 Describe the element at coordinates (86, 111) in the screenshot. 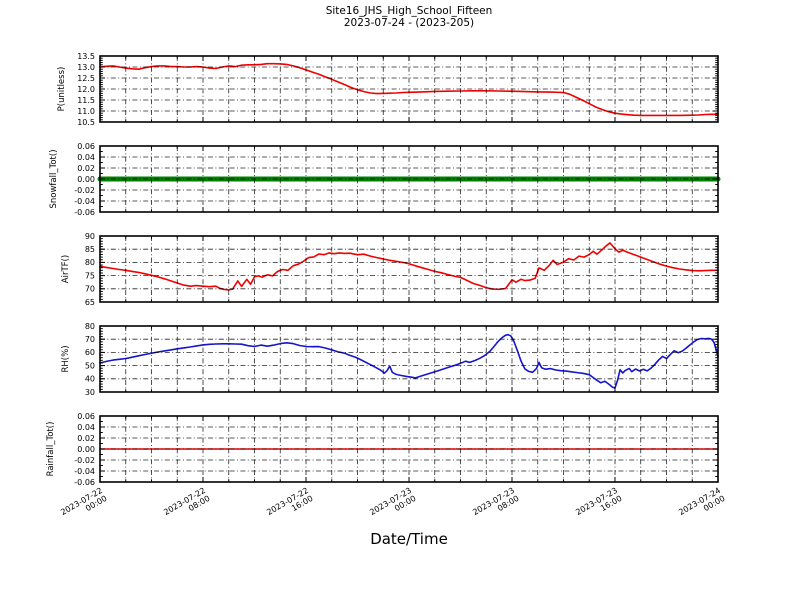

I see `y-tick-label: 11.0` at that location.